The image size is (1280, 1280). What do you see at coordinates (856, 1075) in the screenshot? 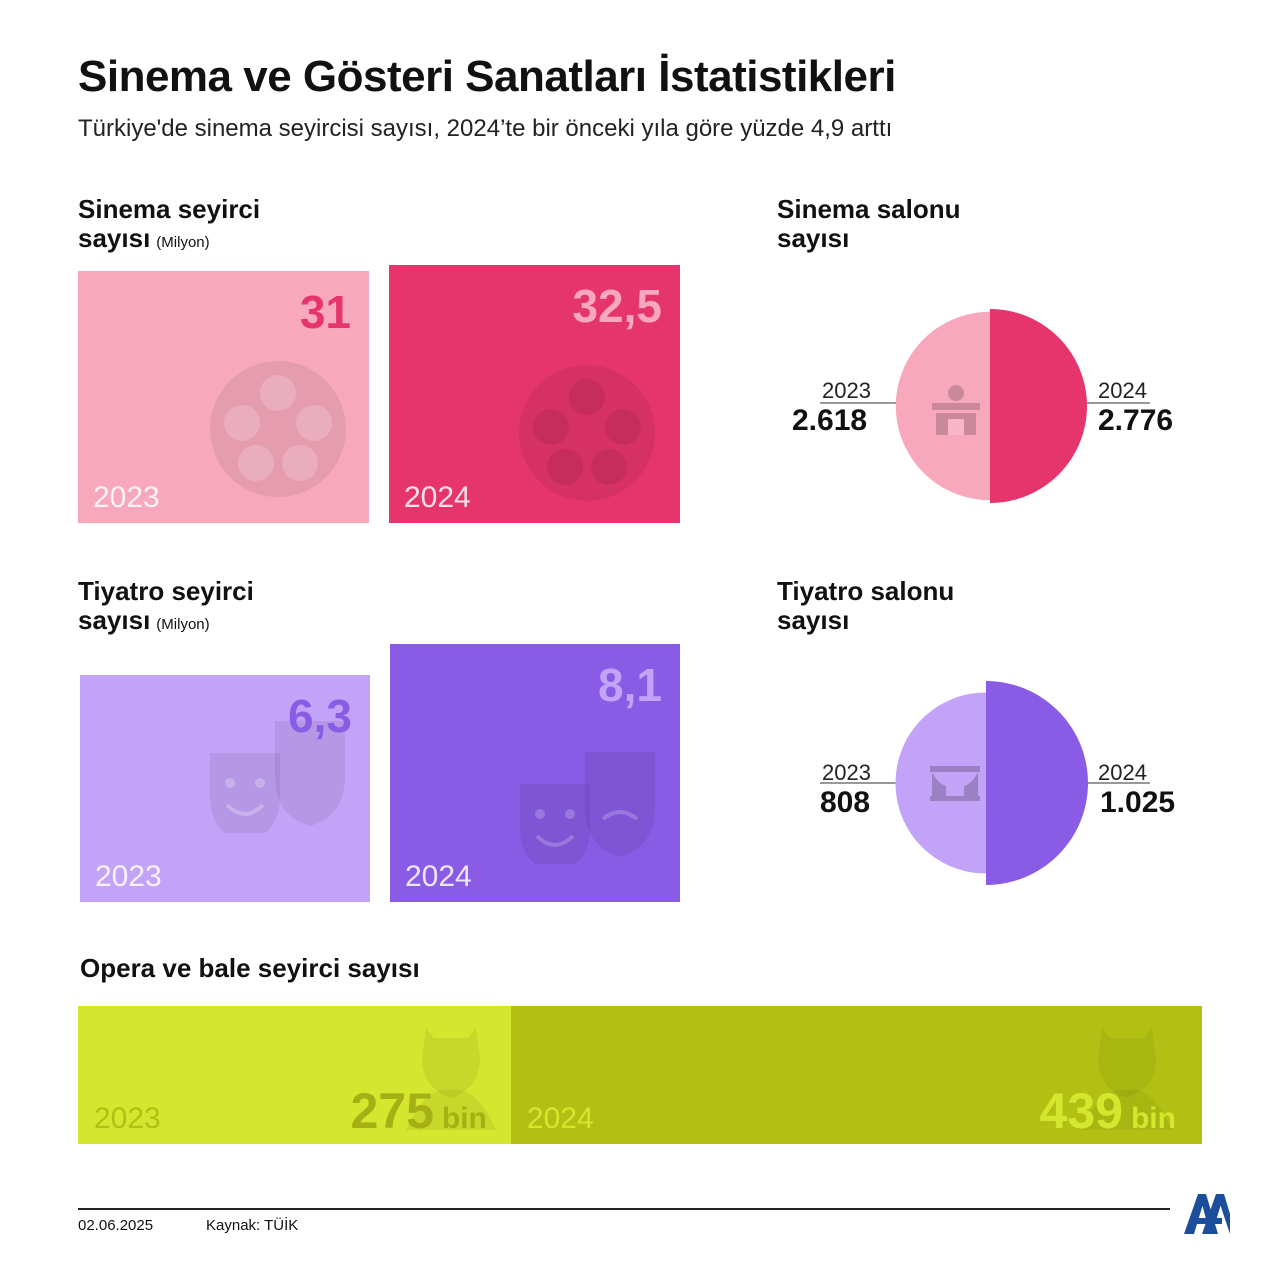
I see `opera-ballet-segment-2024: 439 bin 2024` at bounding box center [856, 1075].